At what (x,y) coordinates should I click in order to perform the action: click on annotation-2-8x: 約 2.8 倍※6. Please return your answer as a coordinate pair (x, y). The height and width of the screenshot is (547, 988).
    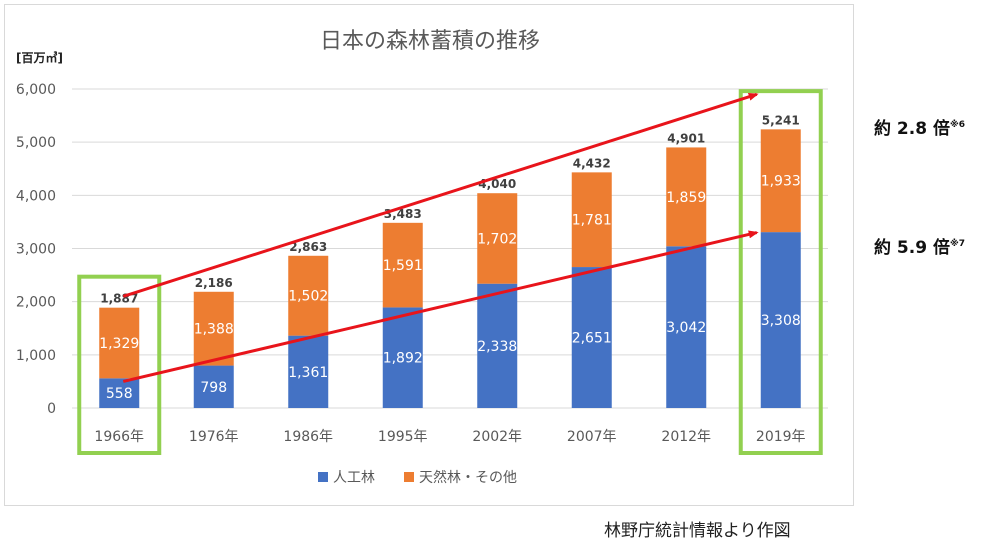
    Looking at the image, I should click on (919, 126).